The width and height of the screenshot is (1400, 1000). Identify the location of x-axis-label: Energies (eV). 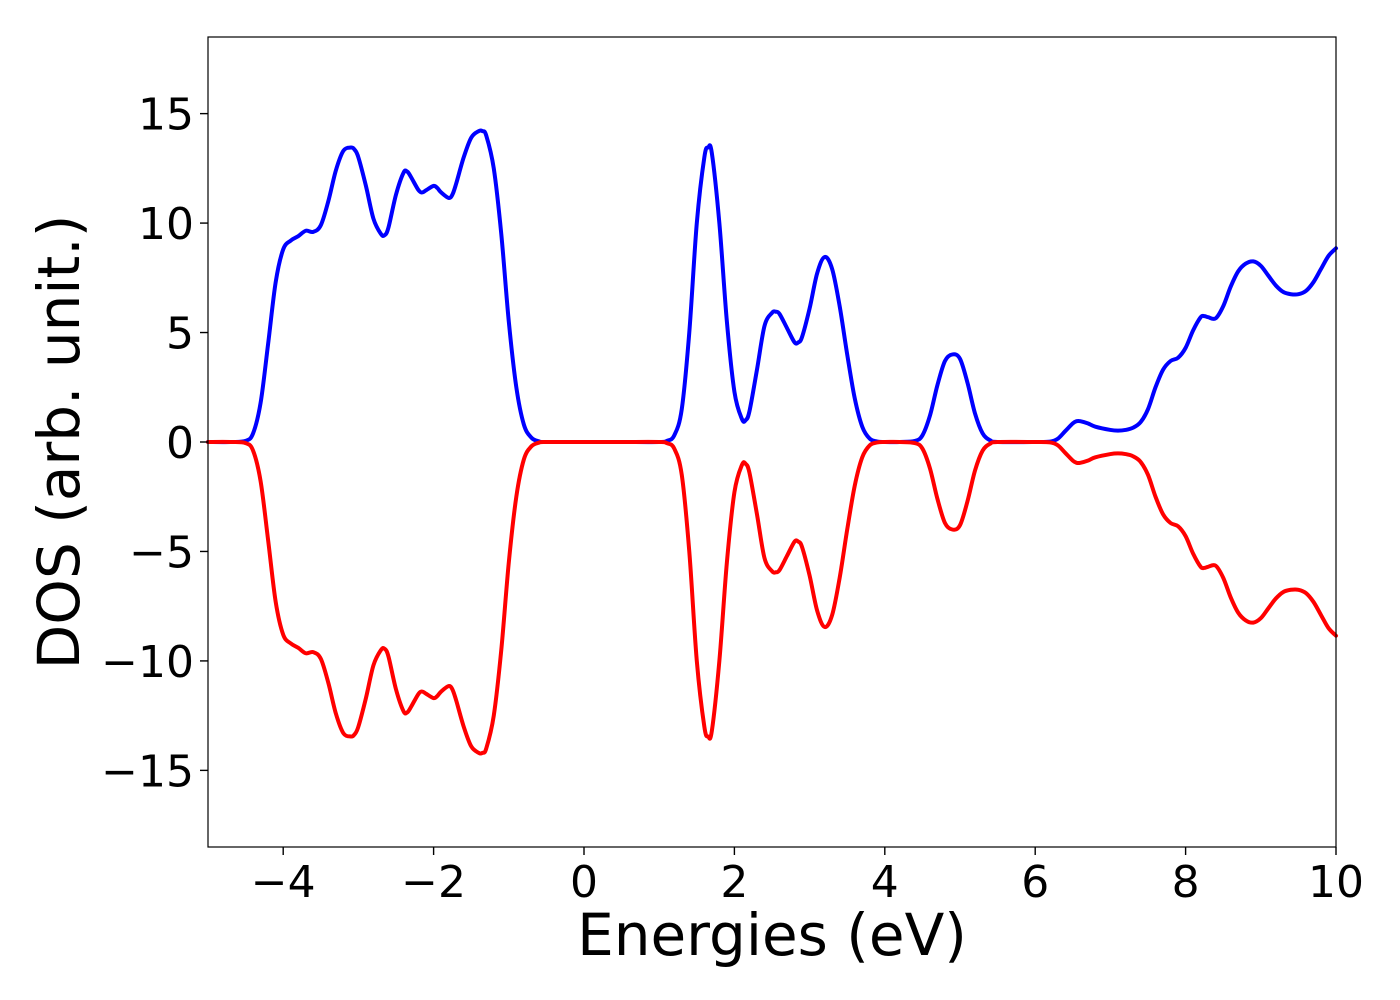
(772, 935).